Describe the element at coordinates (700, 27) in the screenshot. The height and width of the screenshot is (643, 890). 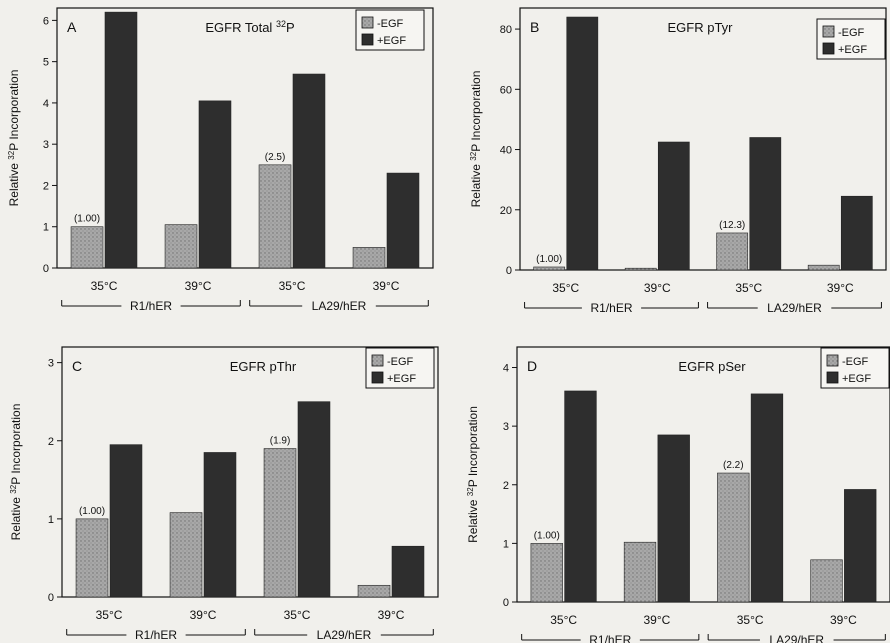
I see `chart-title: EGFR pTyr` at that location.